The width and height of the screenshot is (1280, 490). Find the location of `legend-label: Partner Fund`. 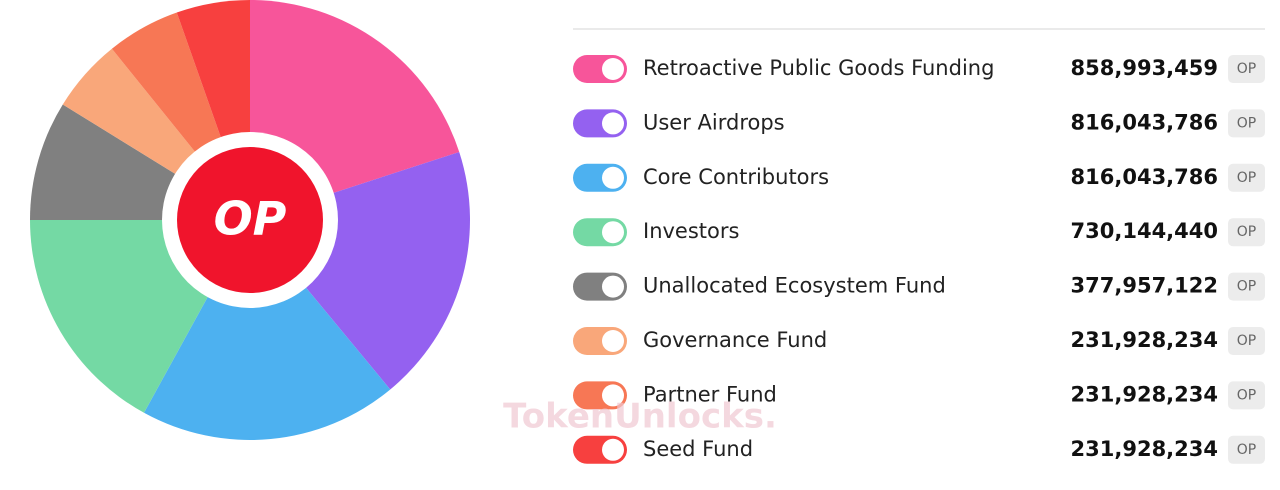

legend-label: Partner Fund is located at coordinates (710, 394).